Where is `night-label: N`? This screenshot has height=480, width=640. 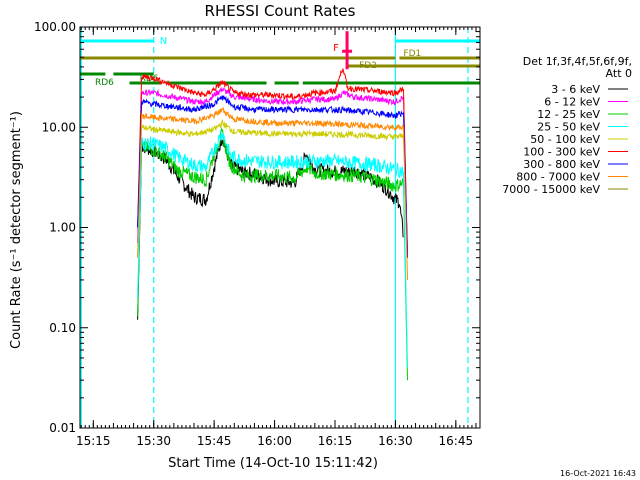 night-label: N is located at coordinates (163, 41).